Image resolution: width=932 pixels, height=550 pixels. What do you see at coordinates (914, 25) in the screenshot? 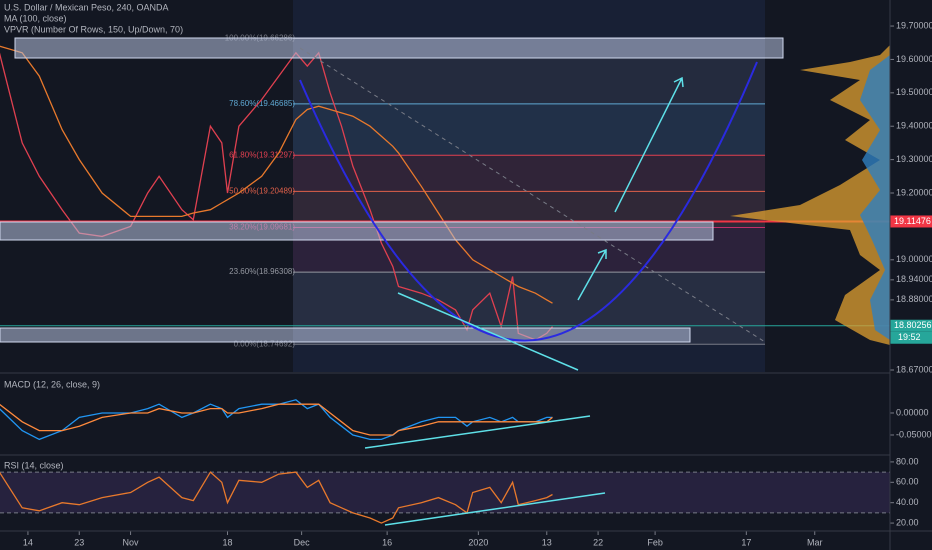
I see `y-tick-label: 19.70000` at bounding box center [914, 25].